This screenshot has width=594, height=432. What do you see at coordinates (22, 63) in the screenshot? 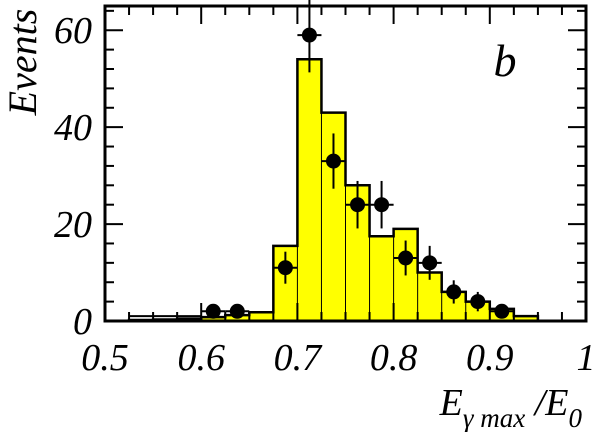
I see `y-axis-label: Events` at bounding box center [22, 63].